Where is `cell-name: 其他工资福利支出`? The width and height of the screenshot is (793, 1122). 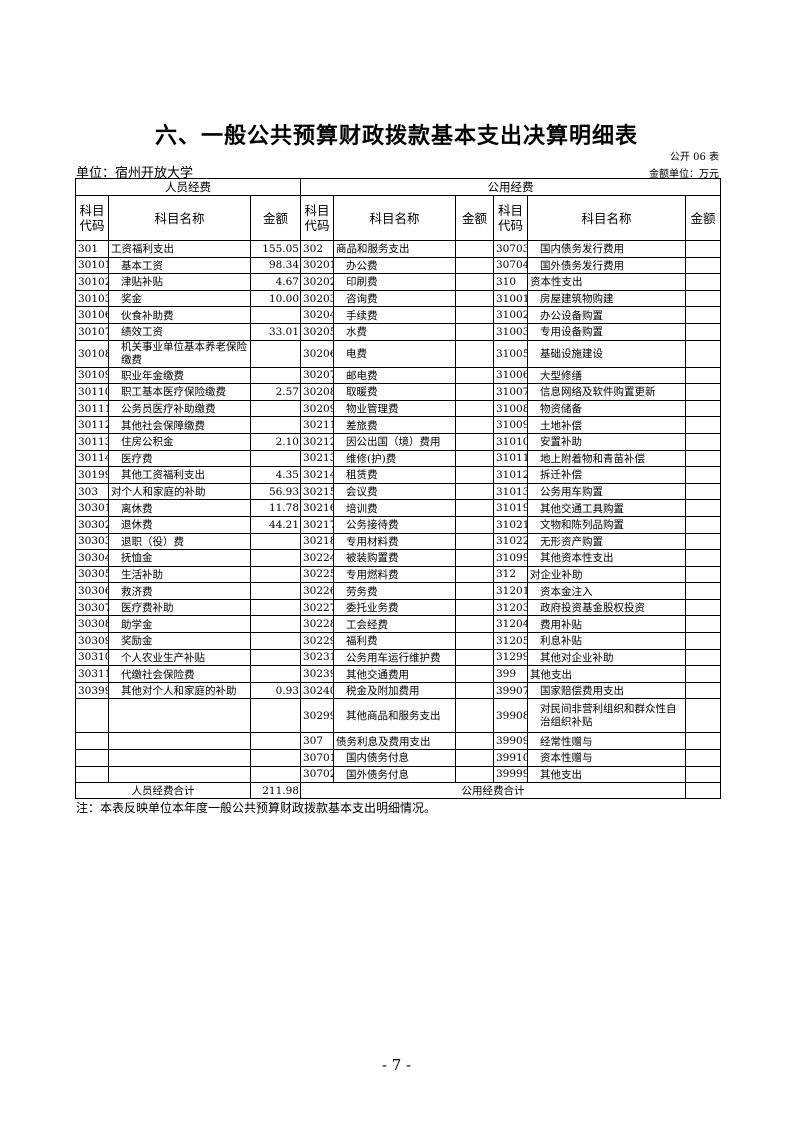
cell-name: 其他工资福利支出 is located at coordinates (179, 475).